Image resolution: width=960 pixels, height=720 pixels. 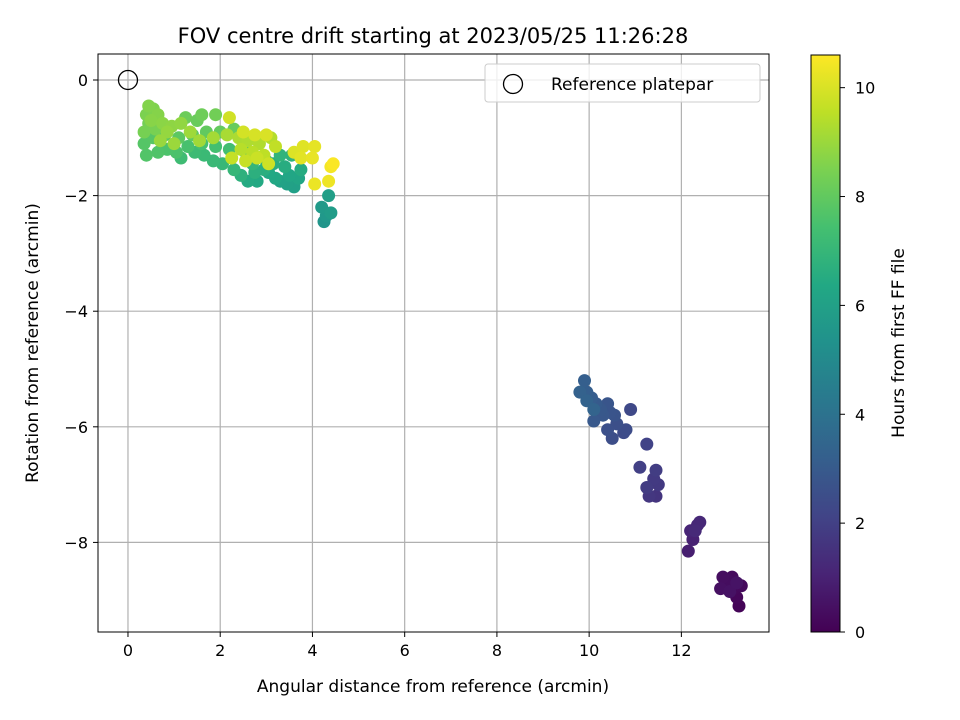 I want to click on legend: Reference platepar, so click(x=622, y=83).